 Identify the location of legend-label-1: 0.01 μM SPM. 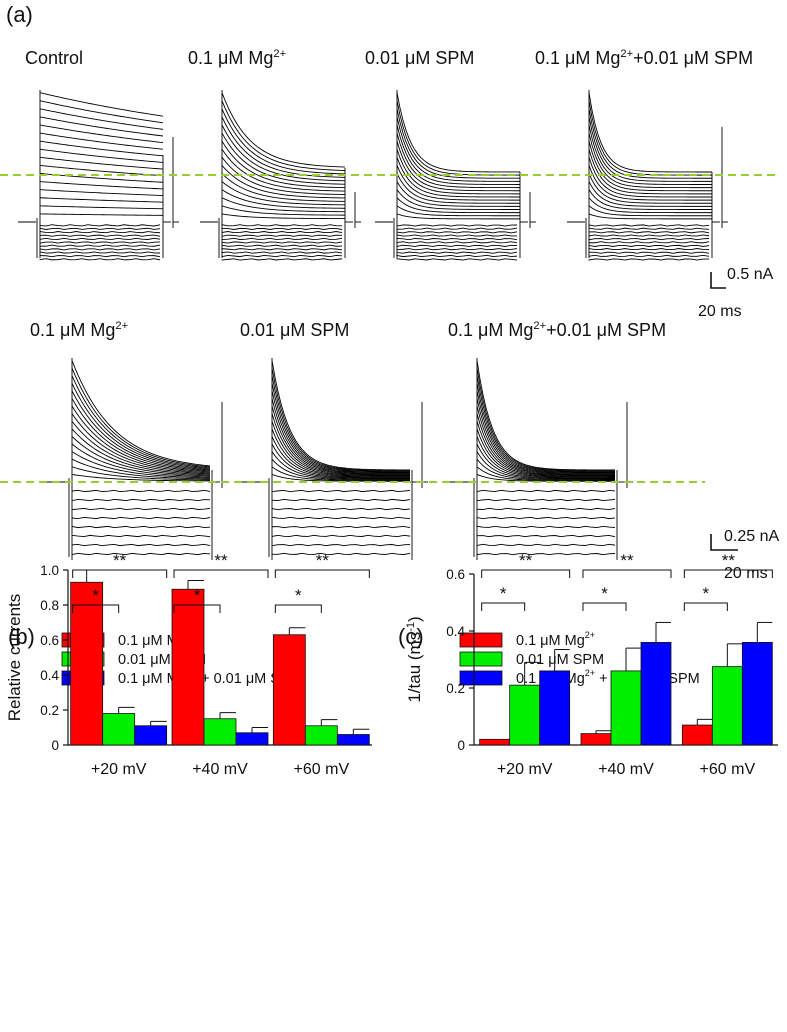
(560, 660).